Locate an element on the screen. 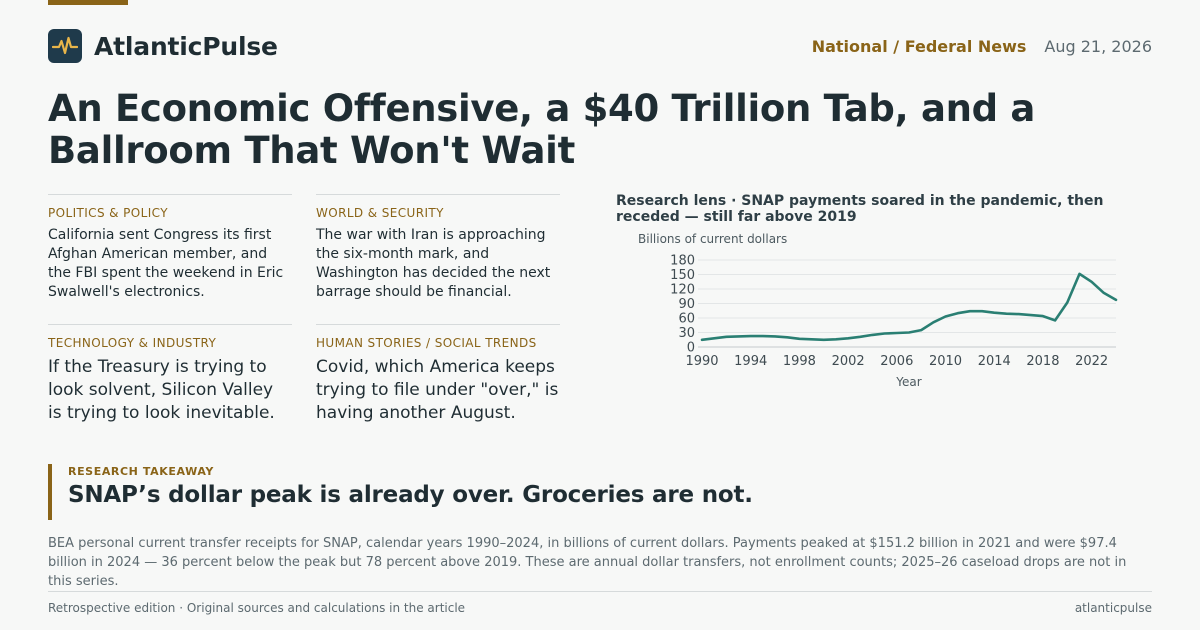 This screenshot has width=1200, height=630. y-tick-label: 0 is located at coordinates (691, 348).